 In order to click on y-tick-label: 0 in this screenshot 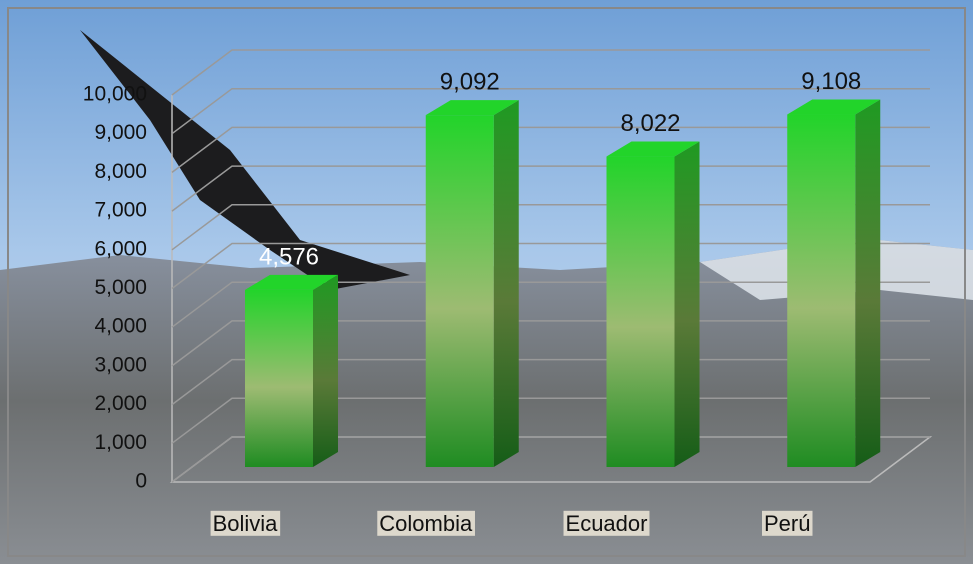, I will do `click(141, 481)`.